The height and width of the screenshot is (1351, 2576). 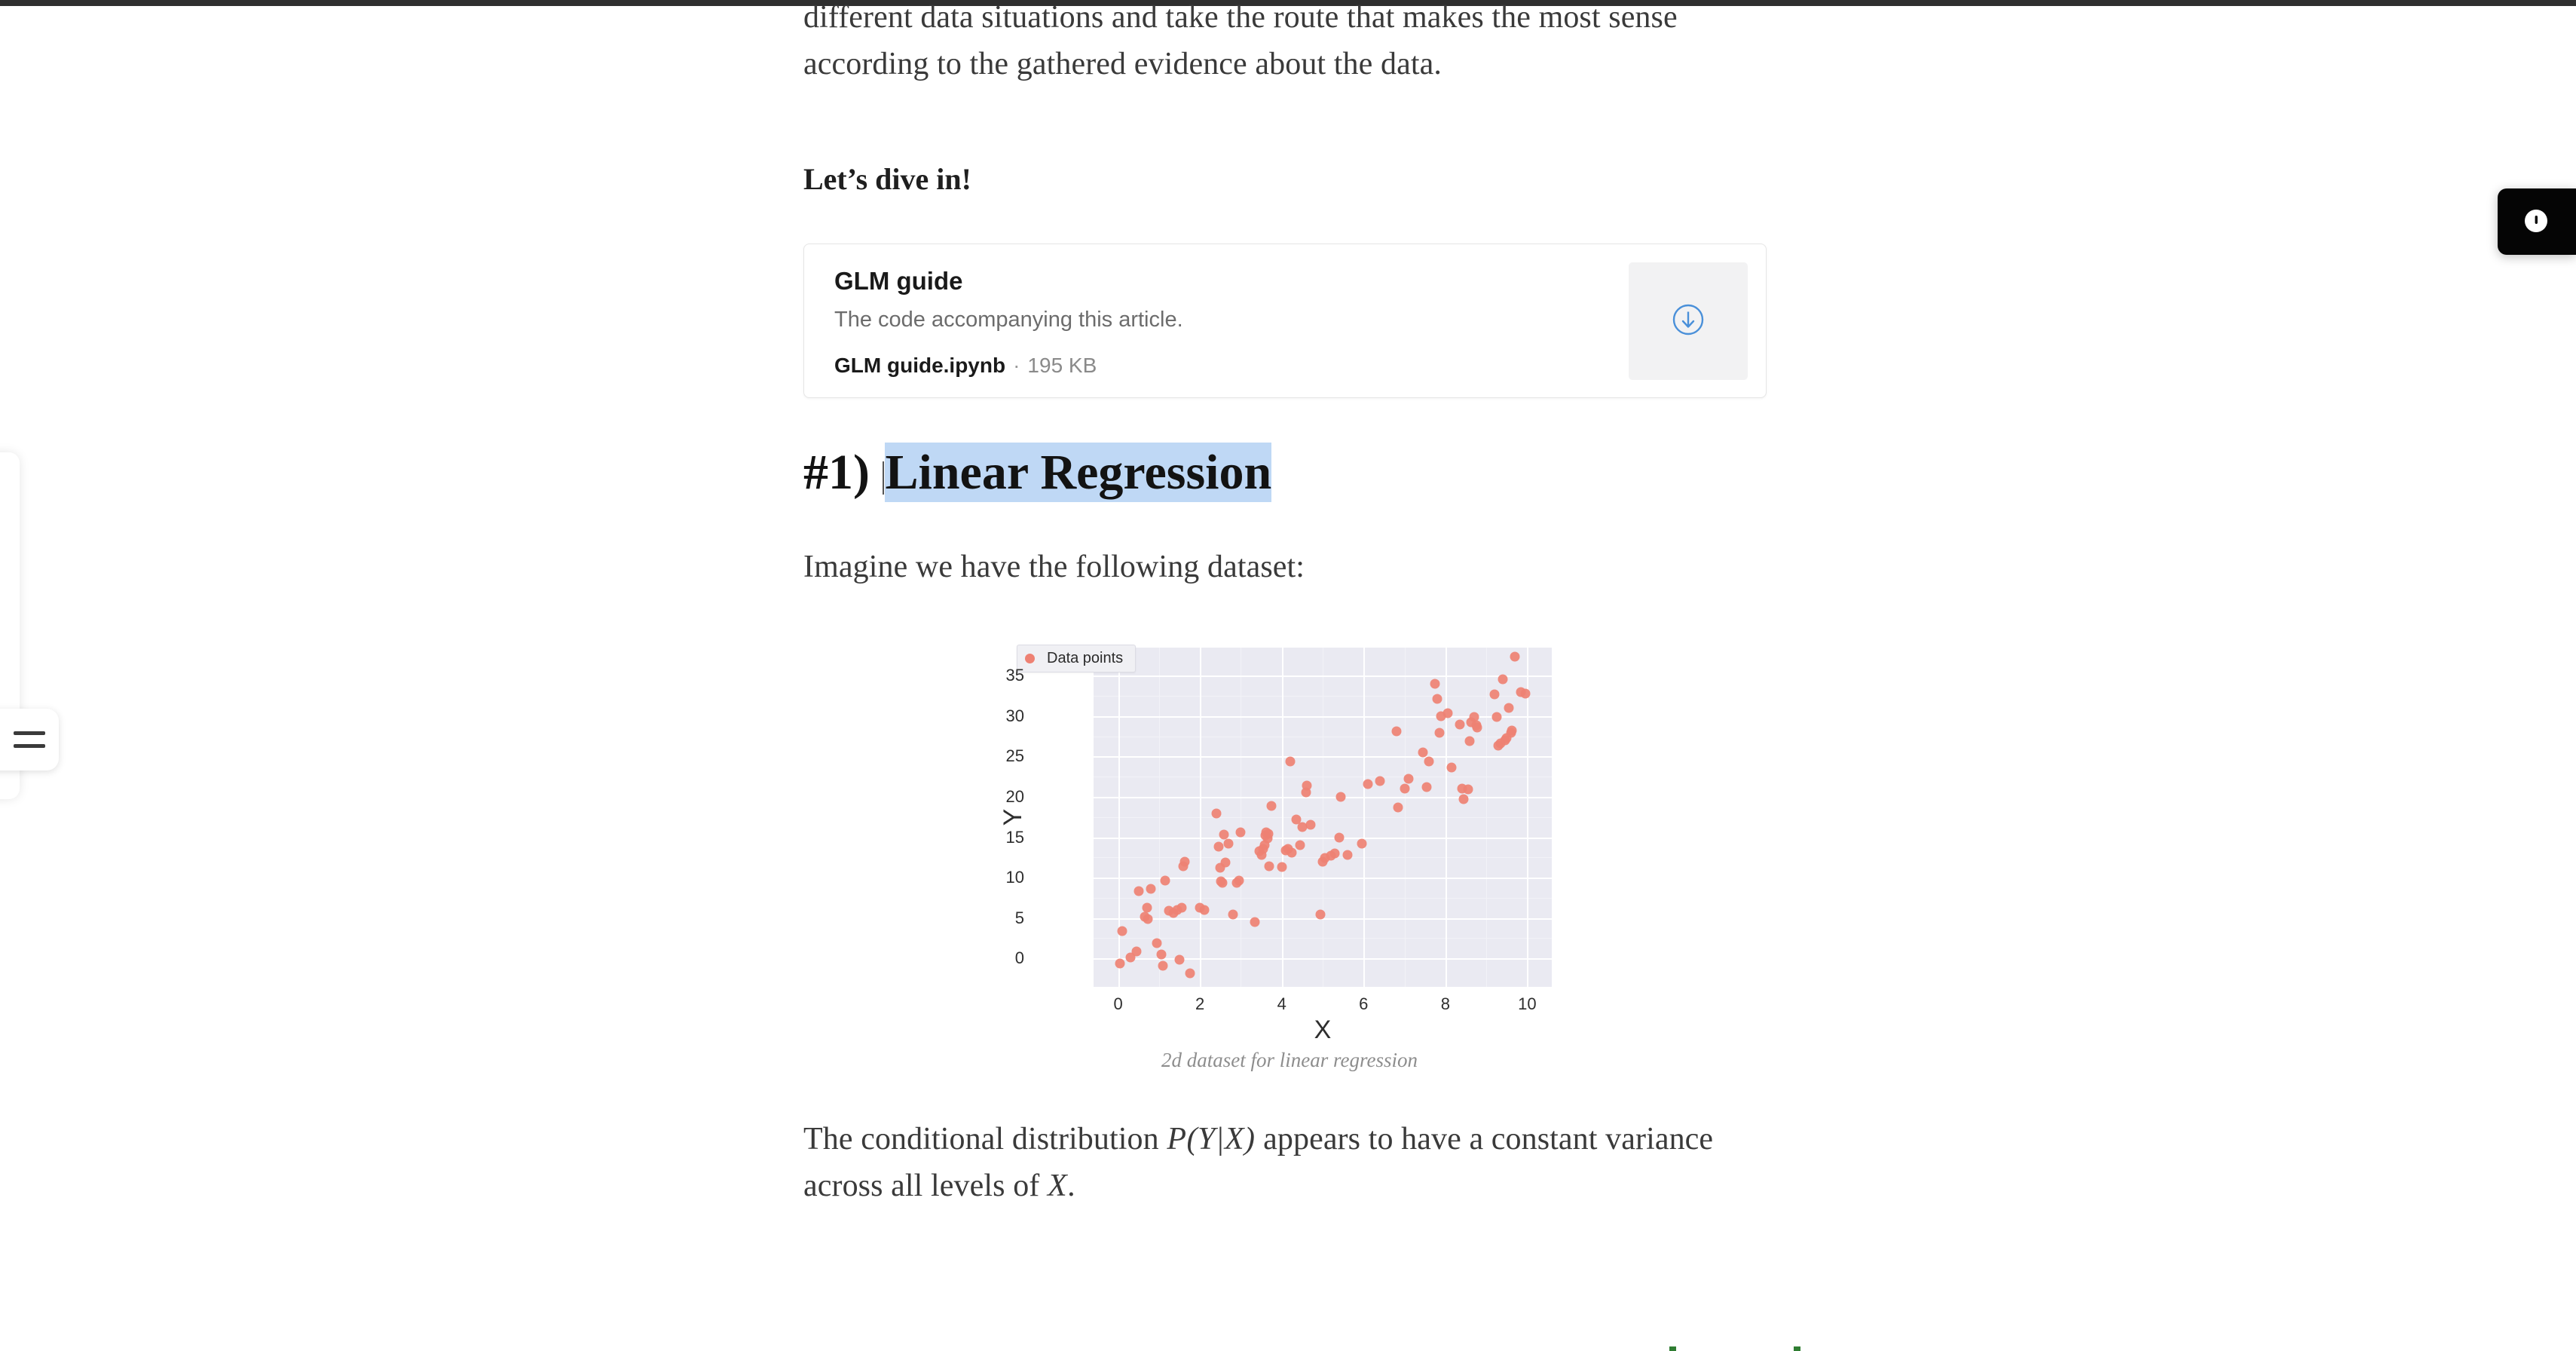 I want to click on page-title: #1) Linear Regression, so click(x=1290, y=473).